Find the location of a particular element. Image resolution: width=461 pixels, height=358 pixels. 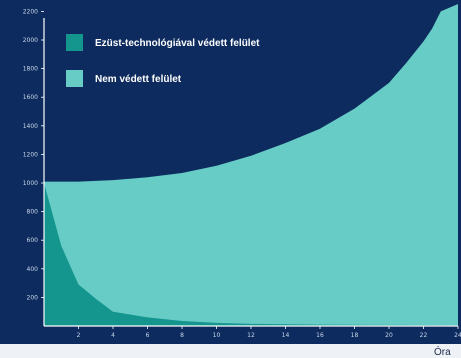

x-tick-label: 8 is located at coordinates (182, 335).